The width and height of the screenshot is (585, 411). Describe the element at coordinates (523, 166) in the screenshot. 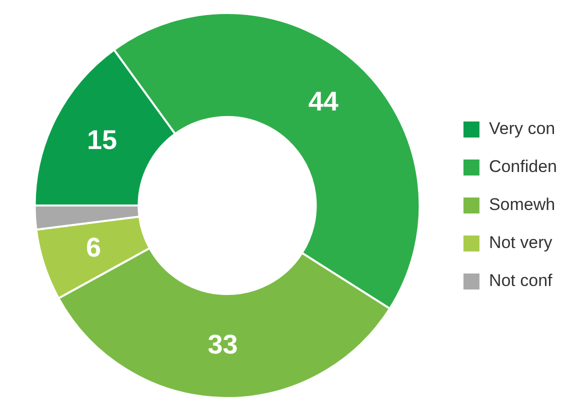

I see `legend-label: Confiden` at that location.